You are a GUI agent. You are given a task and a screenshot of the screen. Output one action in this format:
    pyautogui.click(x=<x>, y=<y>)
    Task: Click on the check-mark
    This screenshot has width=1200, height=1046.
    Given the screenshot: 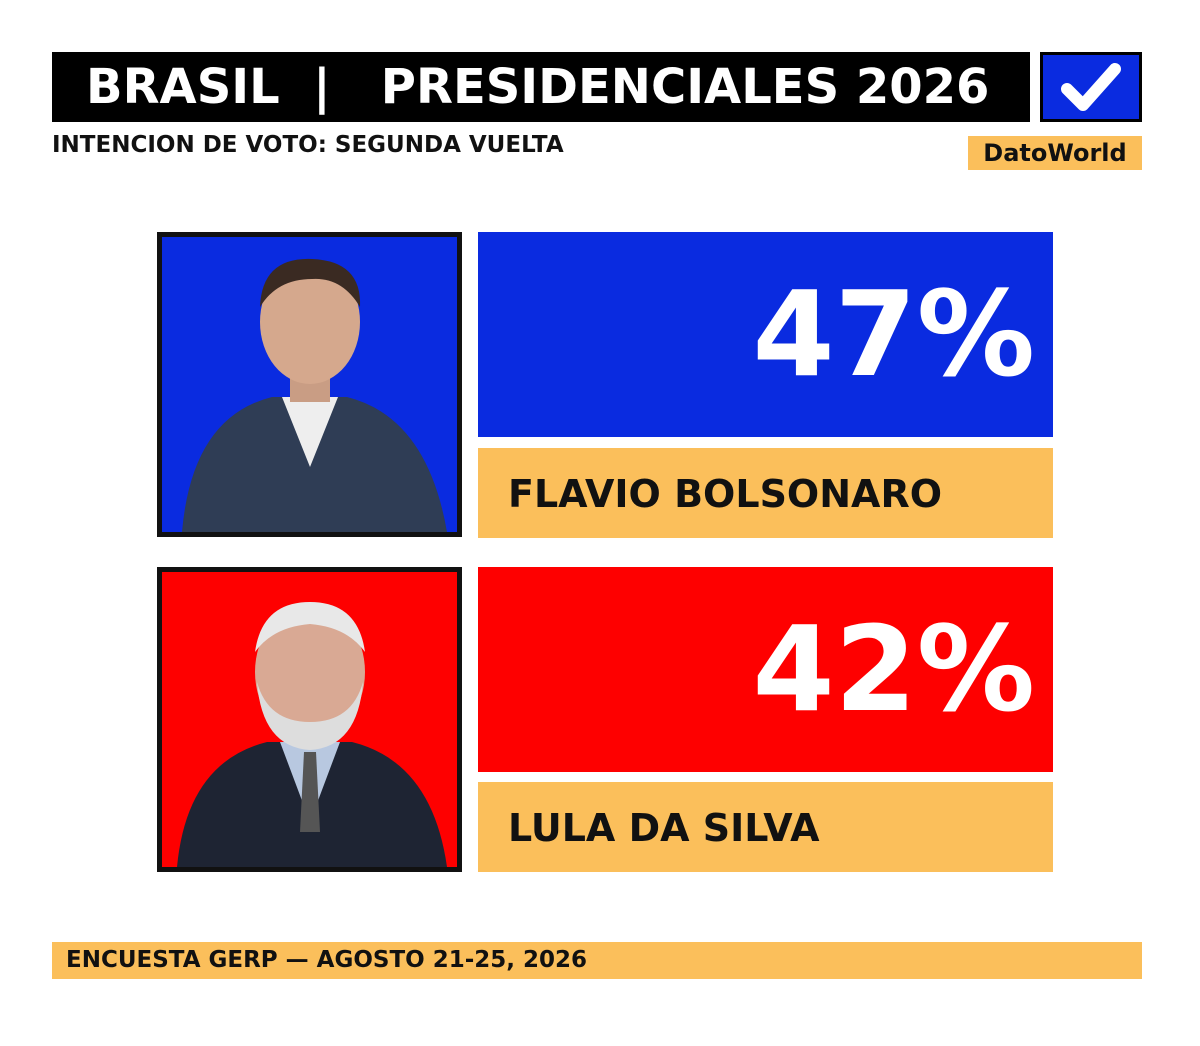 What is the action you would take?
    pyautogui.click(x=1091, y=87)
    